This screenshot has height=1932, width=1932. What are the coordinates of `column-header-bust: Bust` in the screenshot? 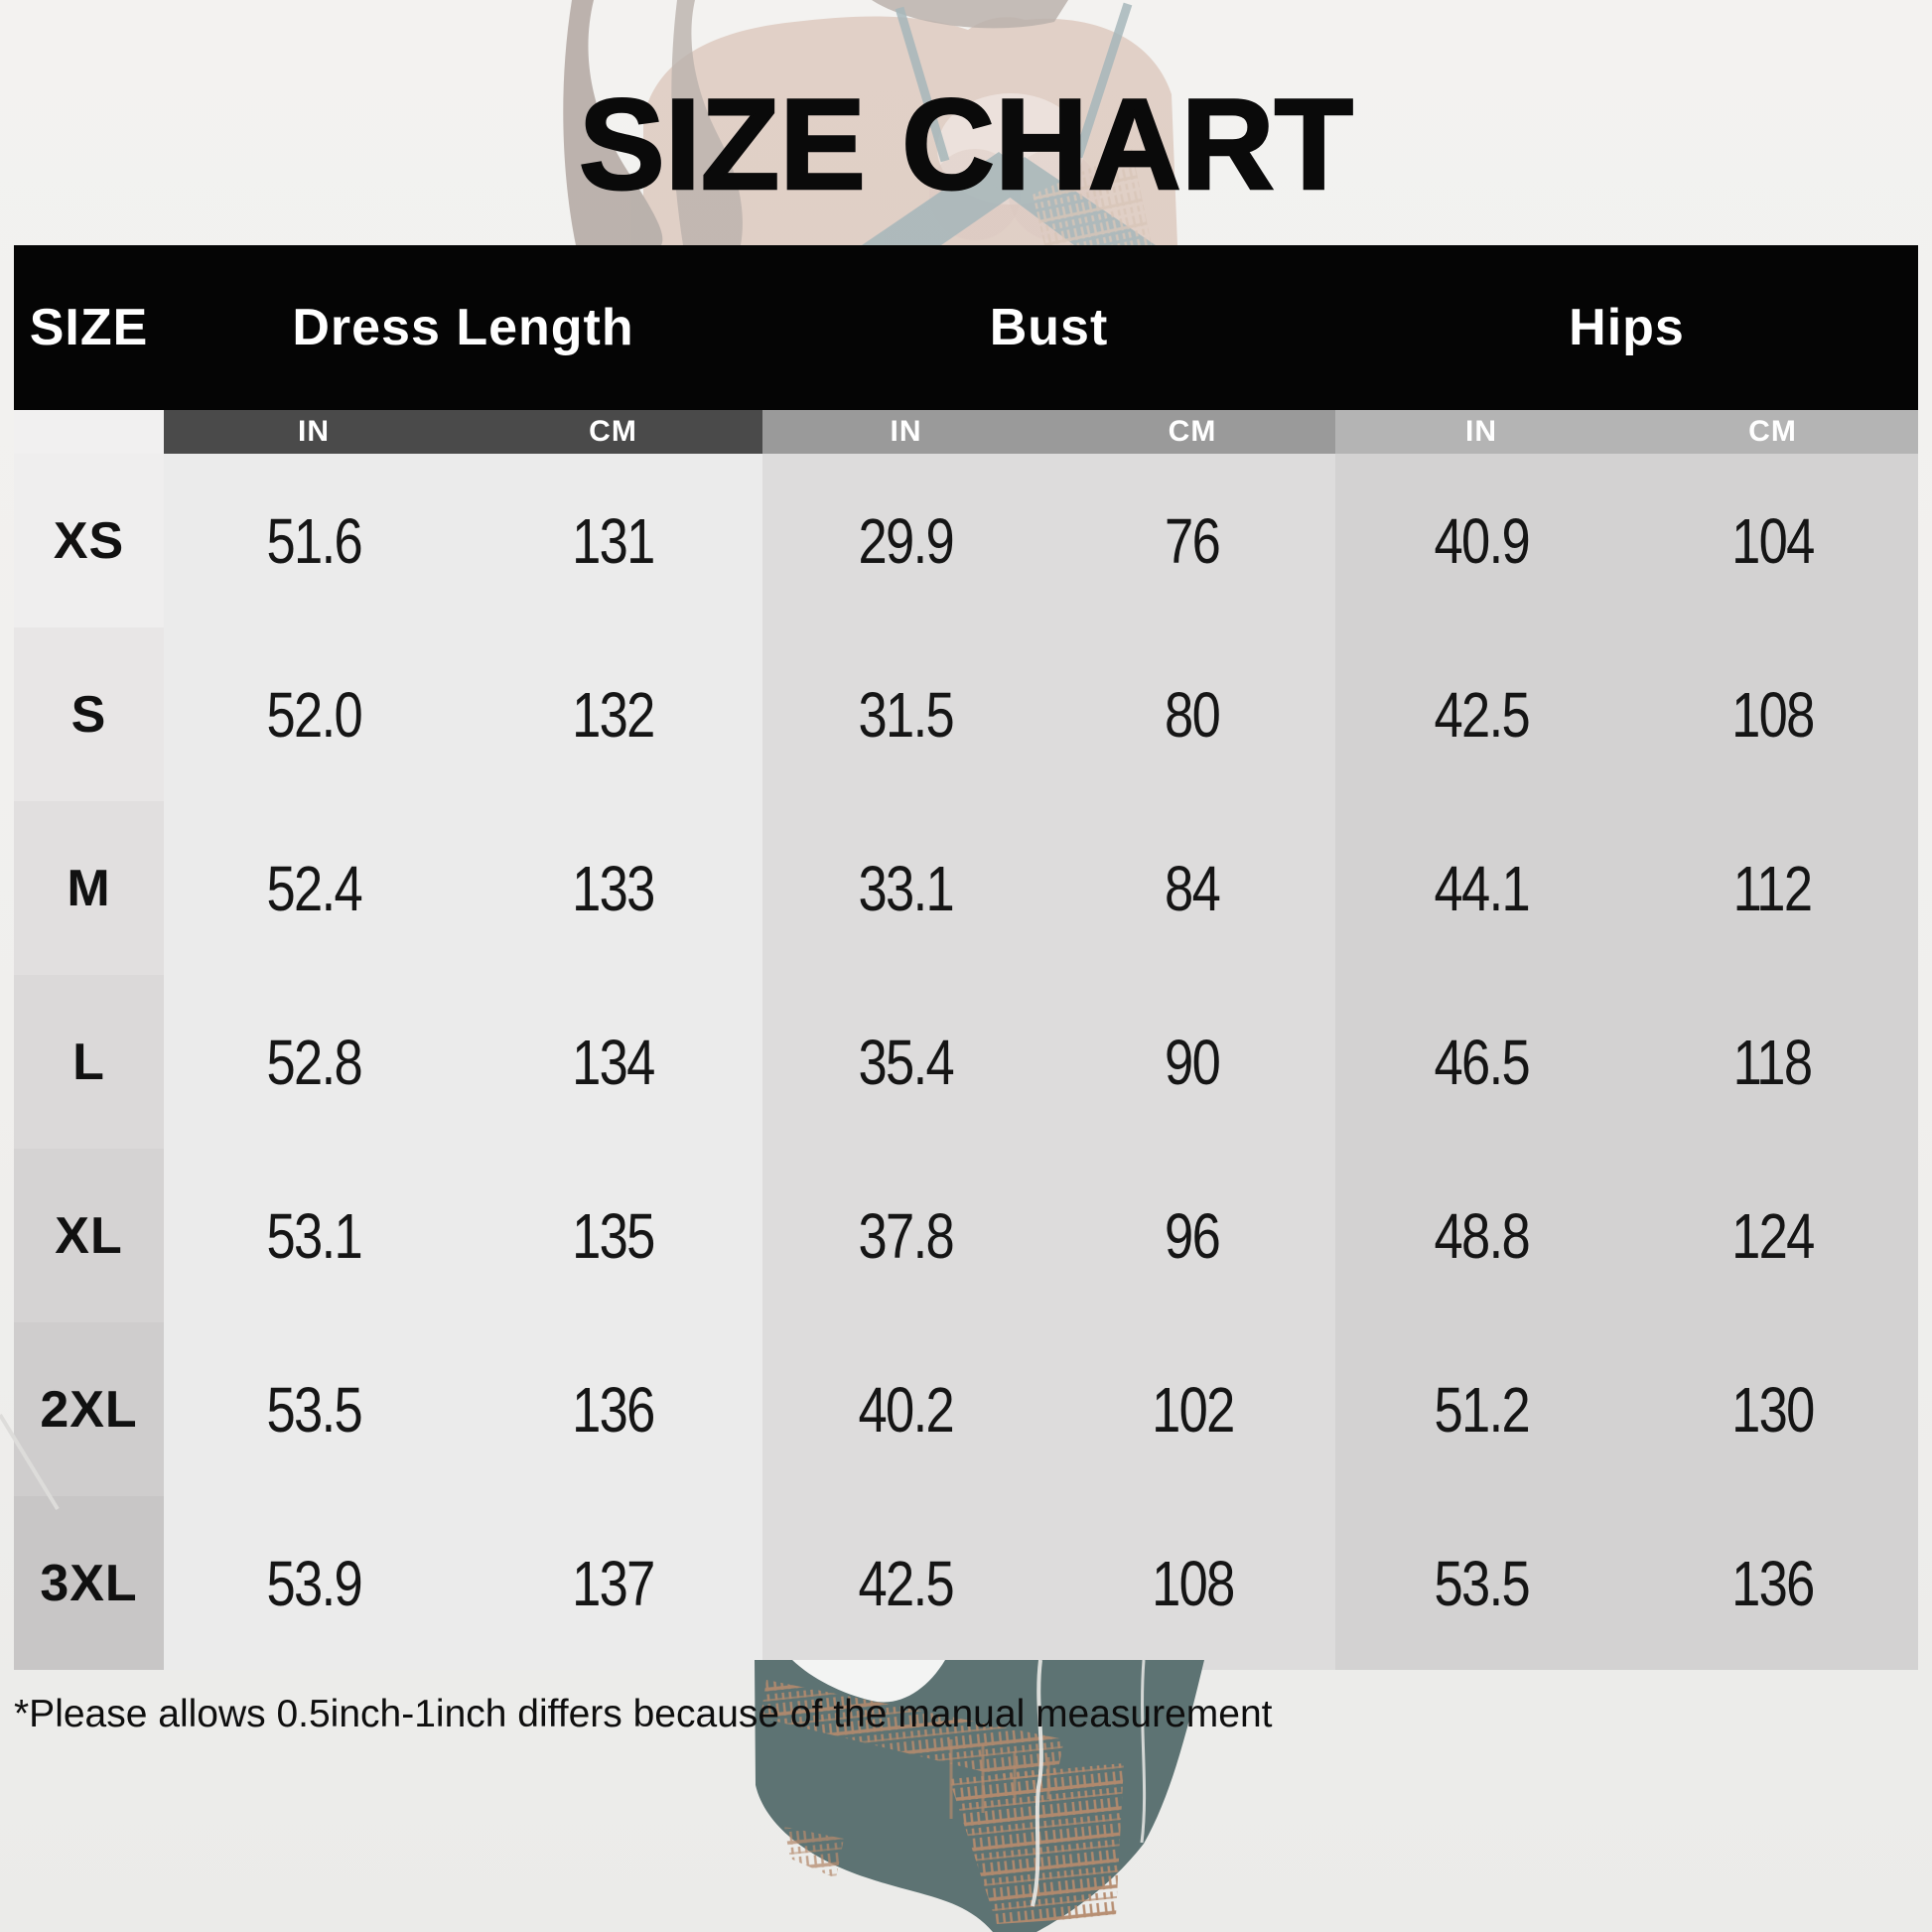 It's located at (1049, 328).